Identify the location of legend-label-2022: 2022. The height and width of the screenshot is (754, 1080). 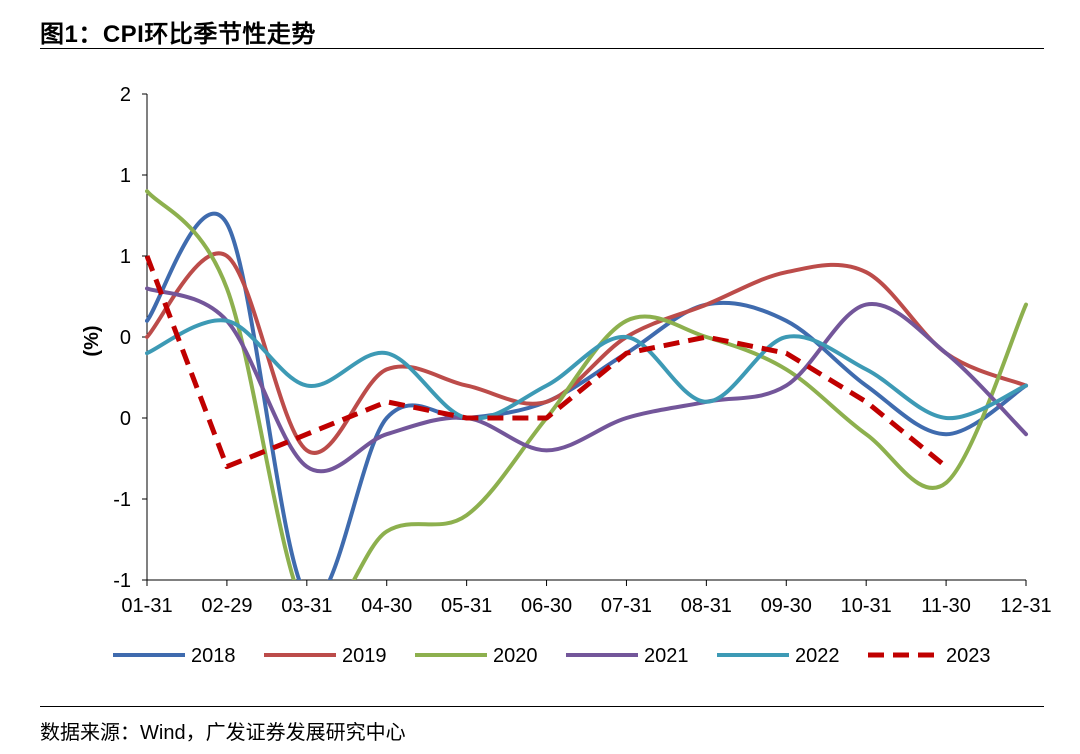
(817, 656).